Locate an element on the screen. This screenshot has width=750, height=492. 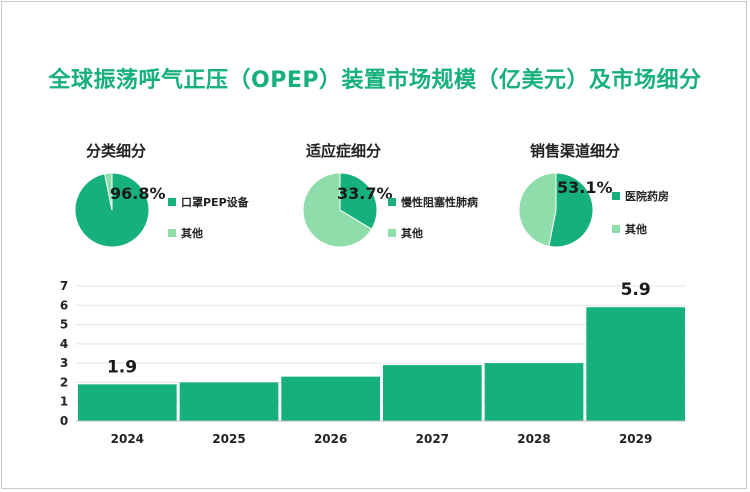
legend-item: 医院药房 is located at coordinates (640, 196).